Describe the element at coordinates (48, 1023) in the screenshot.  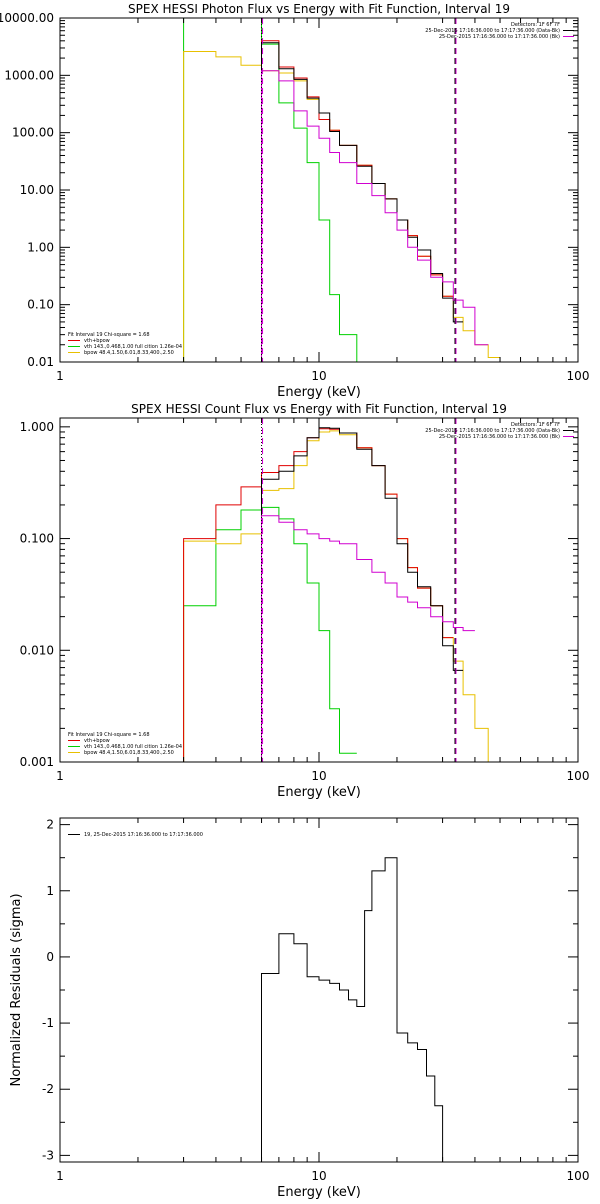
I see `y-tick-label: -1` at that location.